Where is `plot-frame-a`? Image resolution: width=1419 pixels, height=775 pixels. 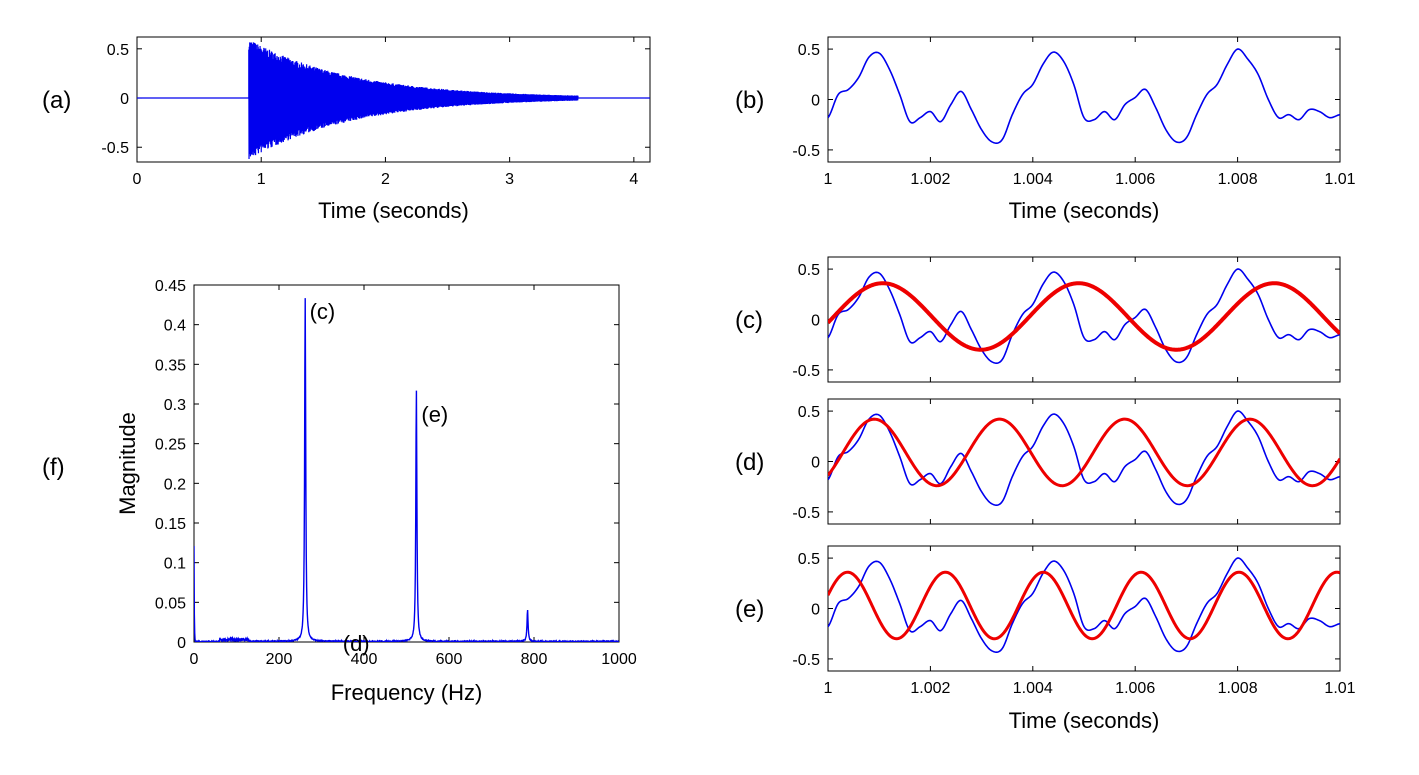
plot-frame-a is located at coordinates (393, 99).